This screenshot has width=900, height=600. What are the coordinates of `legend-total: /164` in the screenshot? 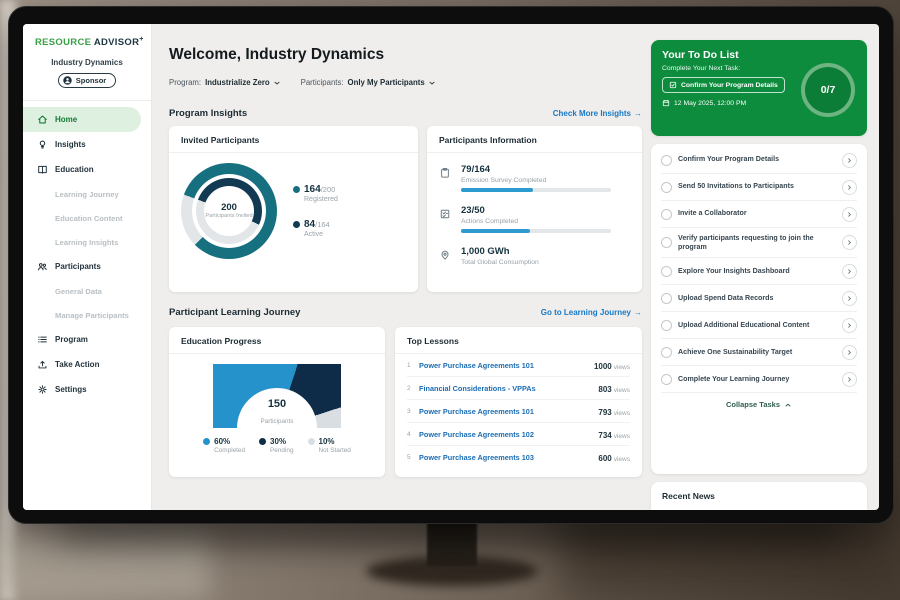 It's located at (322, 224).